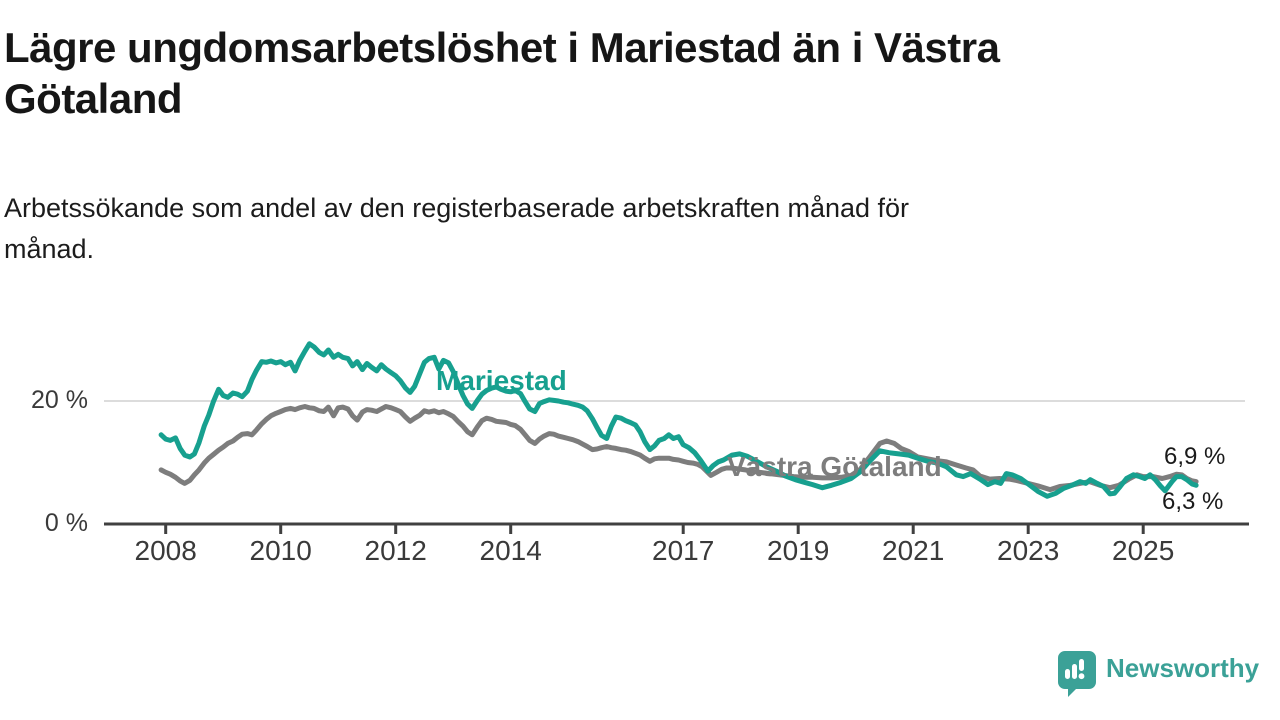  What do you see at coordinates (834, 466) in the screenshot?
I see `series-label-vastra-gotaland: Västra Götaland` at bounding box center [834, 466].